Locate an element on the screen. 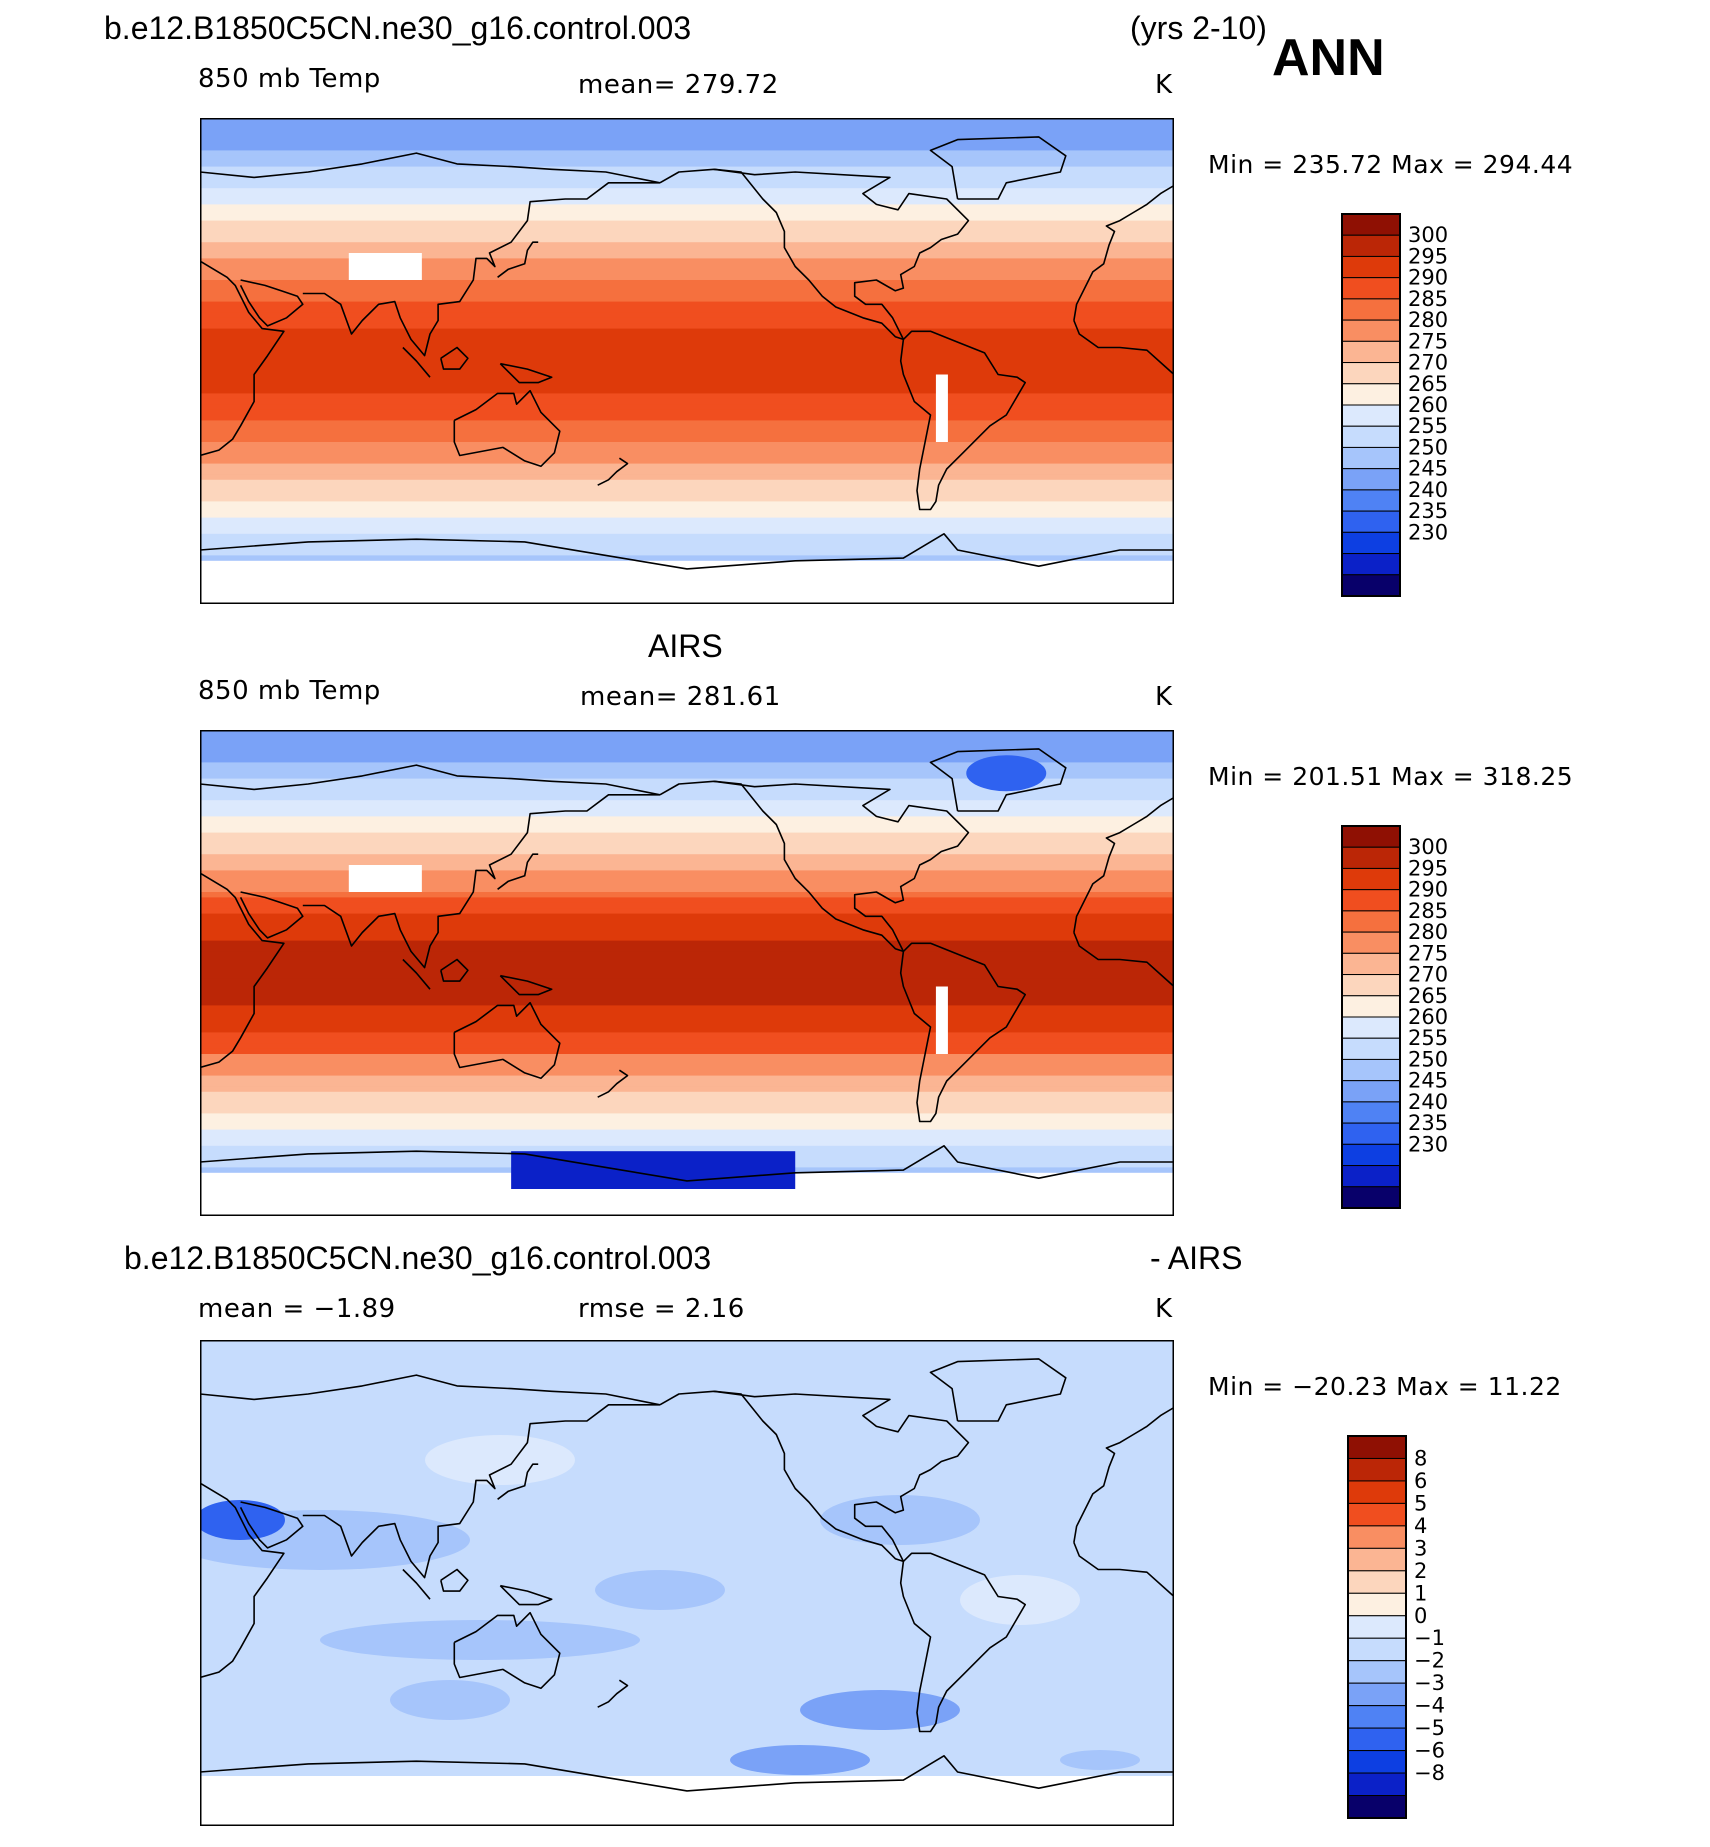  colorbar-tick-label: 285 is located at coordinates (1428, 911).